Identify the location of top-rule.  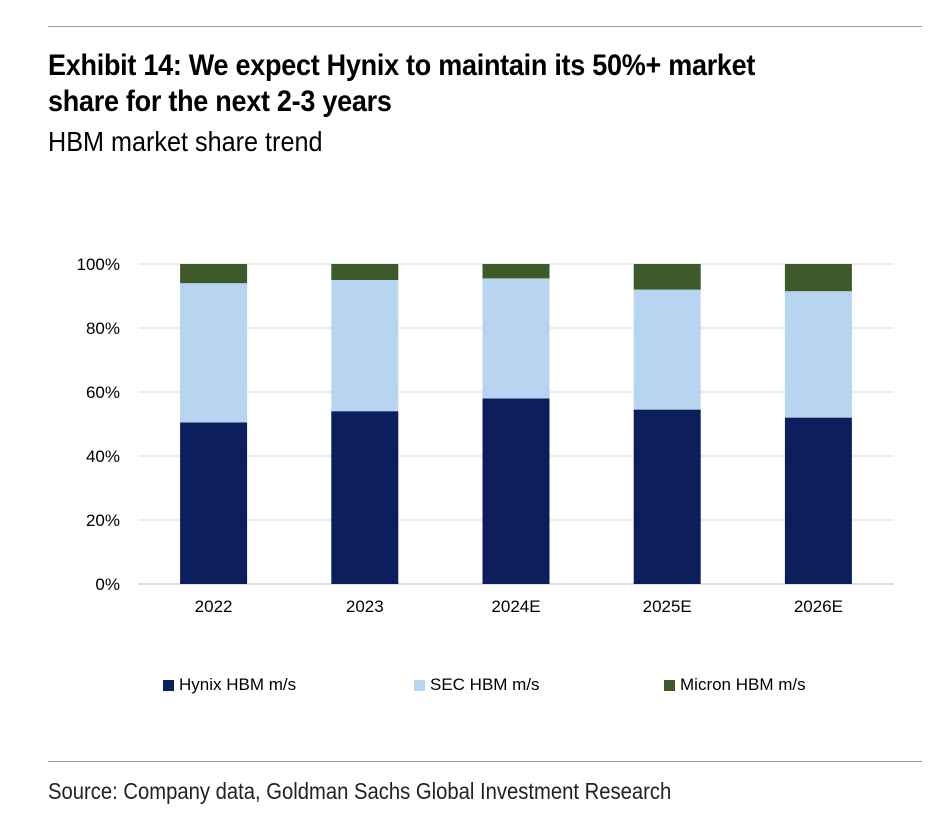
(485, 26).